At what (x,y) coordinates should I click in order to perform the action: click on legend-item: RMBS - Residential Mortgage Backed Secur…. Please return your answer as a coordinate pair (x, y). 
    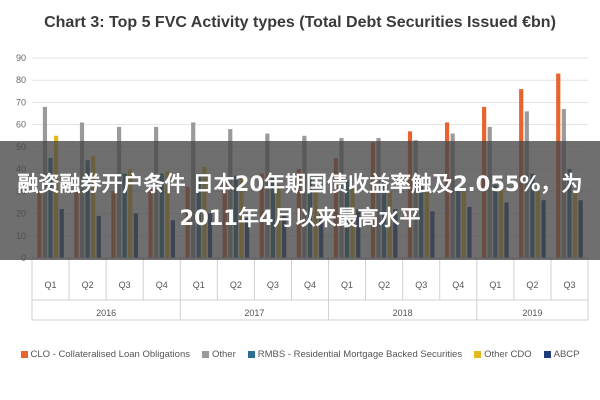
    Looking at the image, I should click on (355, 354).